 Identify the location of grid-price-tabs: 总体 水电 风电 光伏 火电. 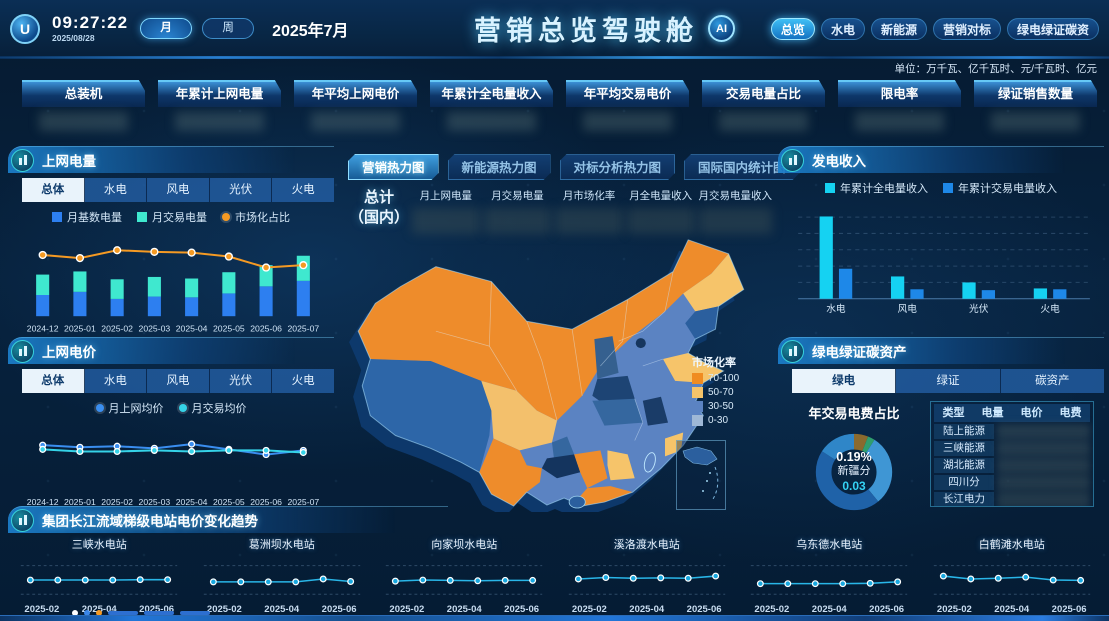
(178, 381).